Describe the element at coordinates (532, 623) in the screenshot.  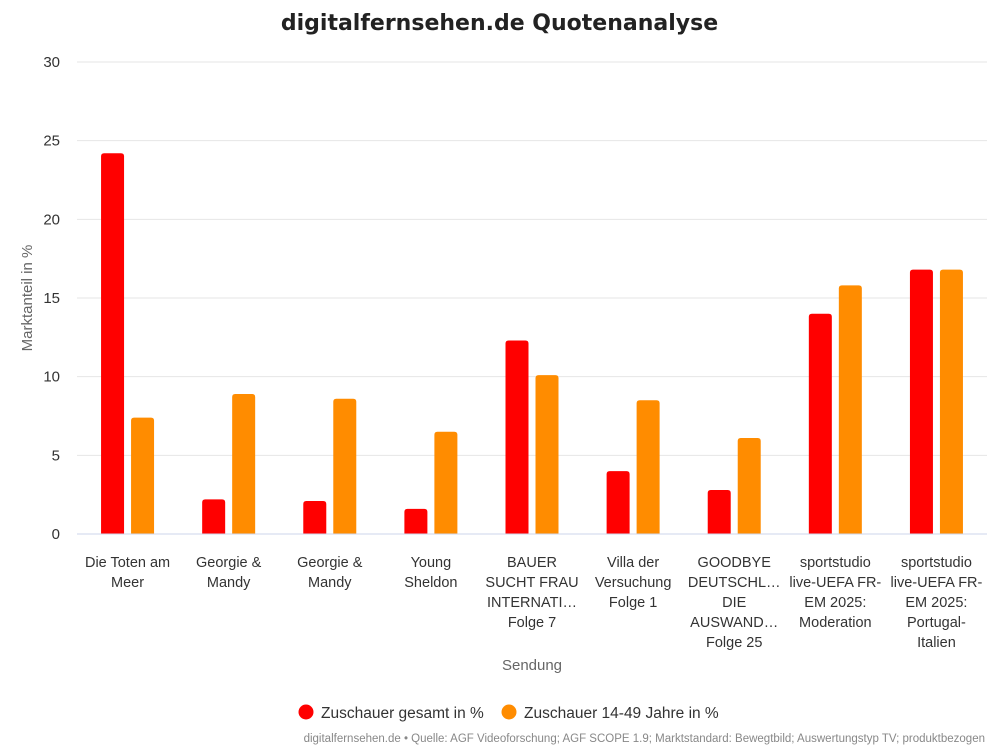
I see `x-tick-label-line: Folge 7` at that location.